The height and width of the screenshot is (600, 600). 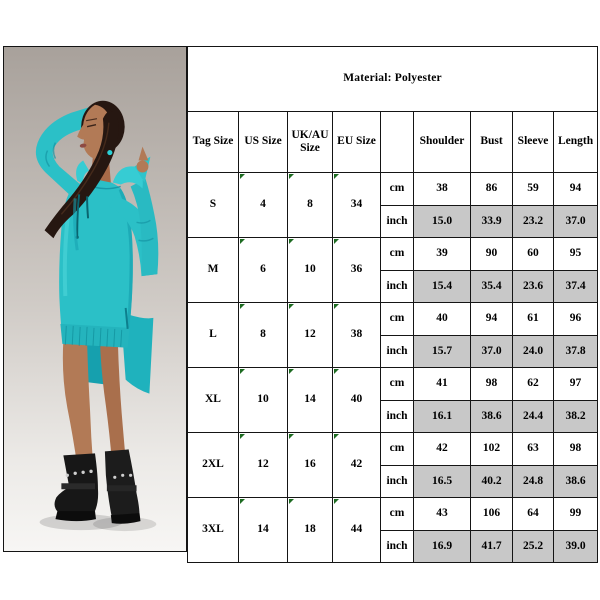 I want to click on length-cm-cell: 94, so click(x=575, y=189).